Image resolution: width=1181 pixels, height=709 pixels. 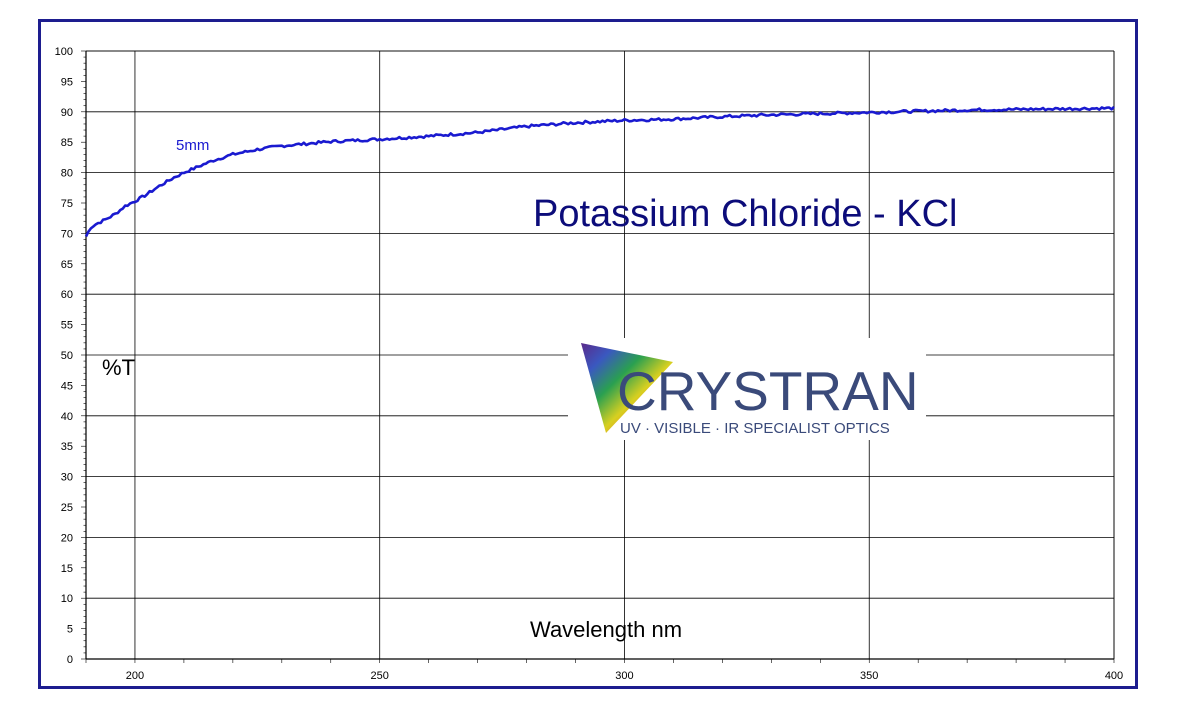 What do you see at coordinates (67, 599) in the screenshot?
I see `y-tick-label: 10` at bounding box center [67, 599].